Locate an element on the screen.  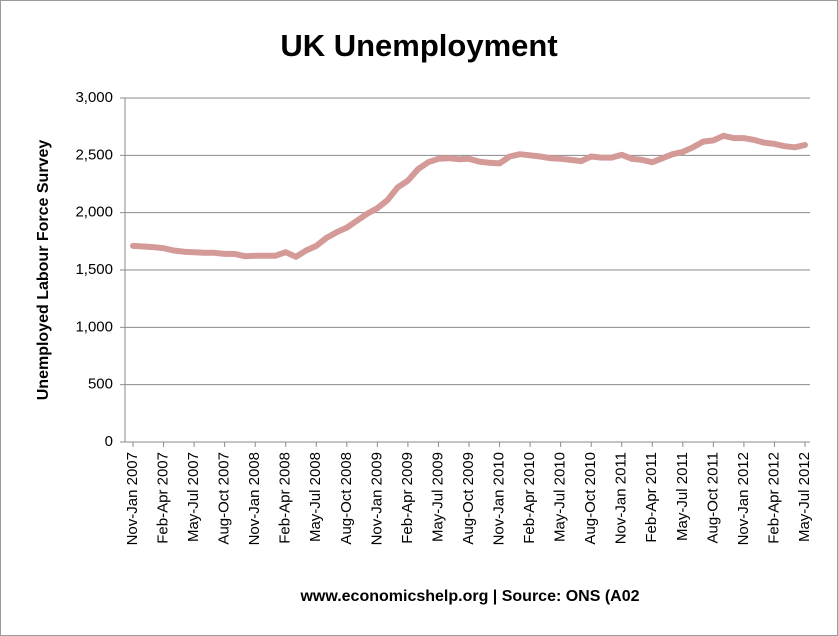
y-tick-label: 1,500 is located at coordinates (94, 269).